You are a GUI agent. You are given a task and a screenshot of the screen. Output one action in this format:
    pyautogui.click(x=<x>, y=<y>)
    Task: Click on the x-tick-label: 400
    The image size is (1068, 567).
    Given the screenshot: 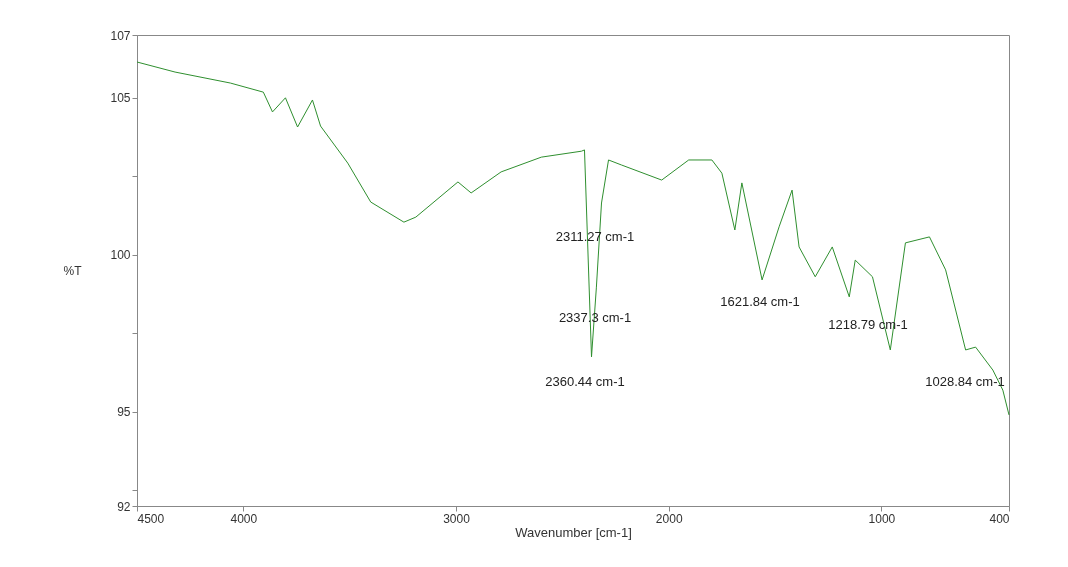 What is the action you would take?
    pyautogui.click(x=999, y=518)
    